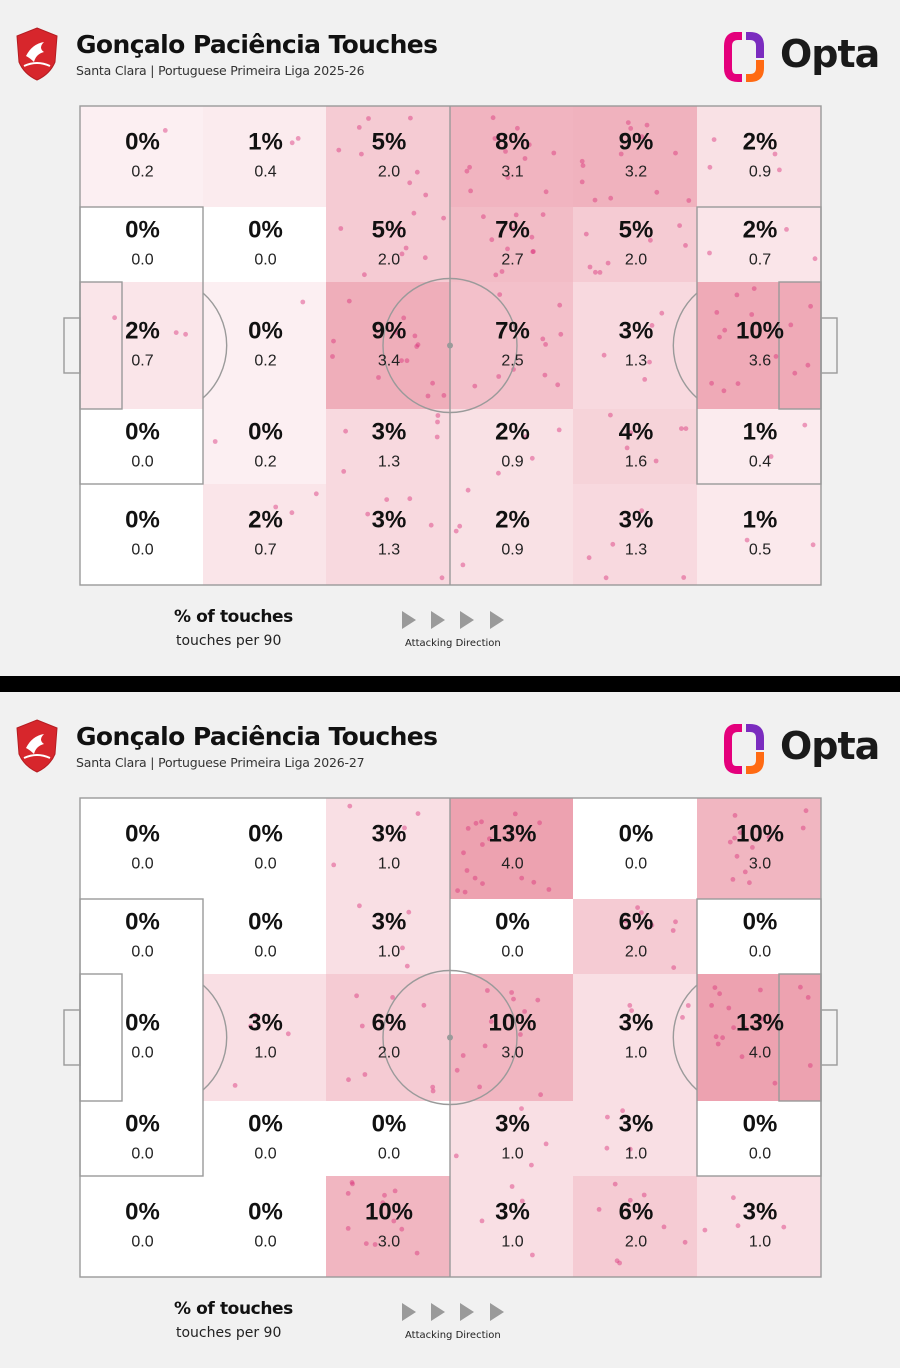 This screenshot has width=900, height=1368. Describe the element at coordinates (636, 230) in the screenshot. I see `cell-percent-label: 5%` at that location.